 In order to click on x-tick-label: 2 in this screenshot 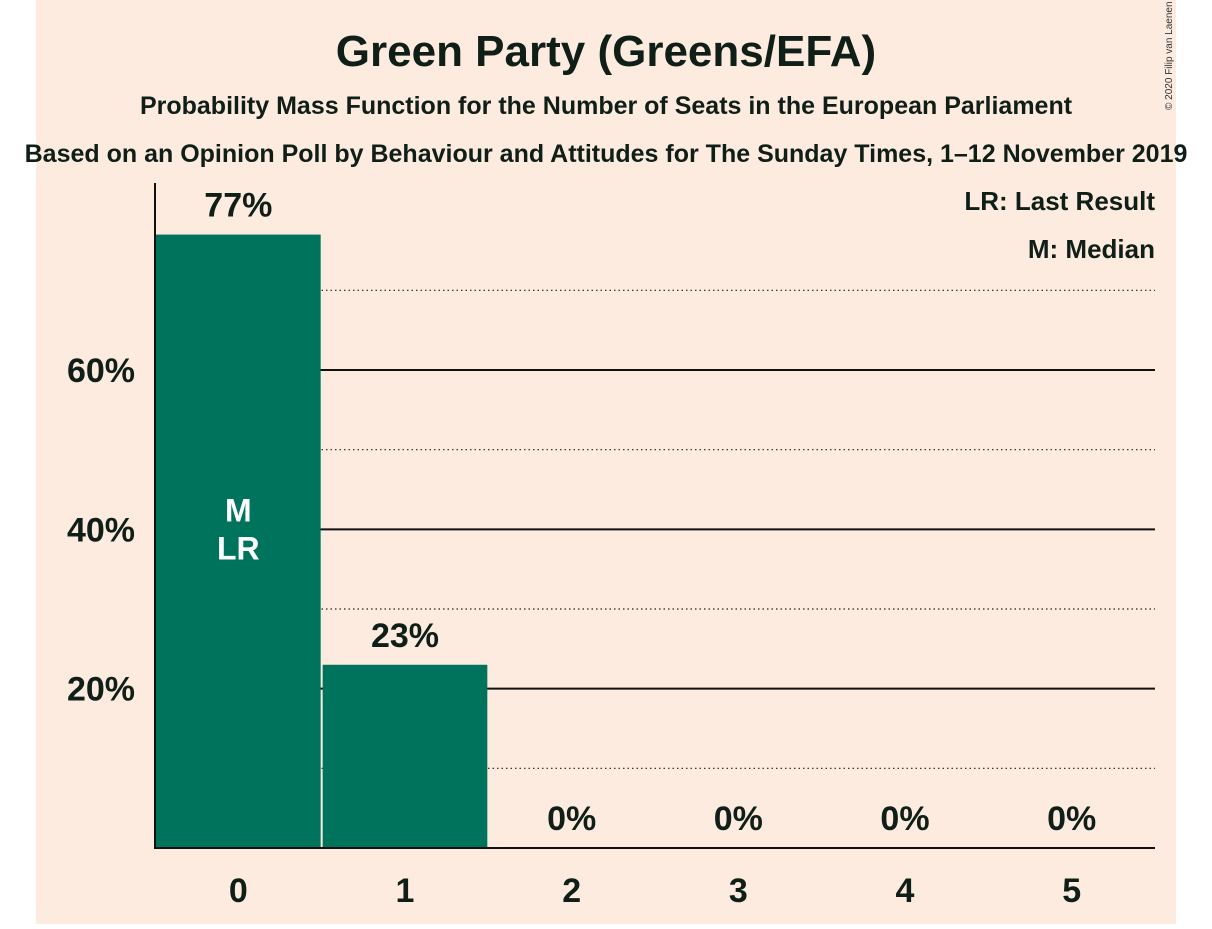, I will do `click(571, 891)`.